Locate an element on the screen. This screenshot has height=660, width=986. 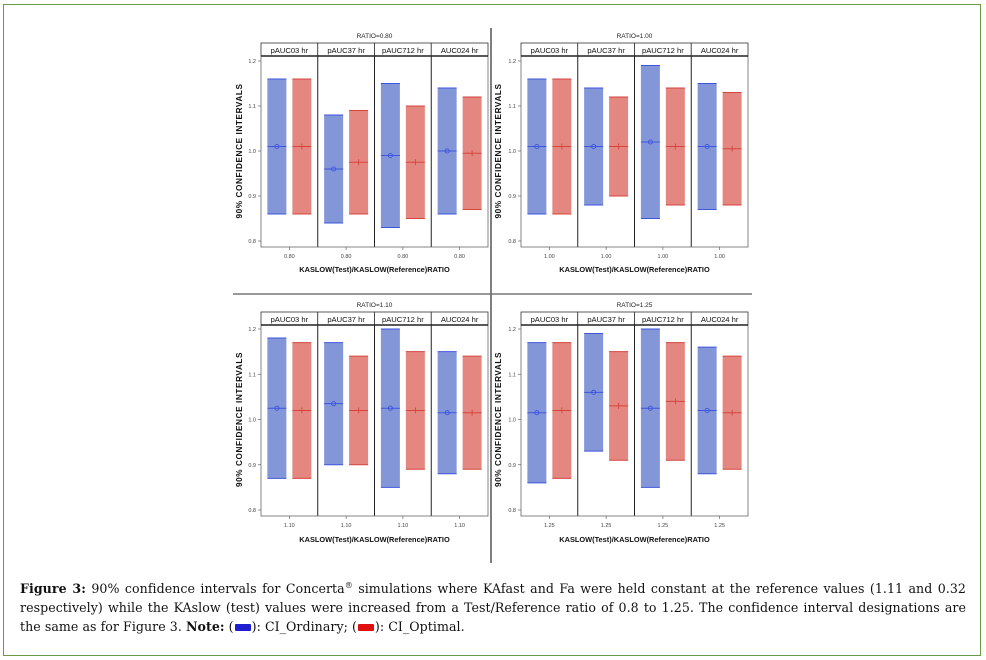
facet-auc024-hr: AUC024 hr 1.00 is located at coordinates (719, 151).